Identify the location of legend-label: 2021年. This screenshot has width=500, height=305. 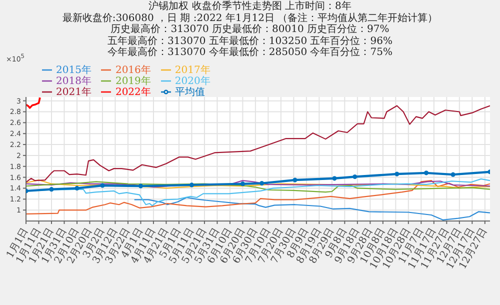
(74, 92).